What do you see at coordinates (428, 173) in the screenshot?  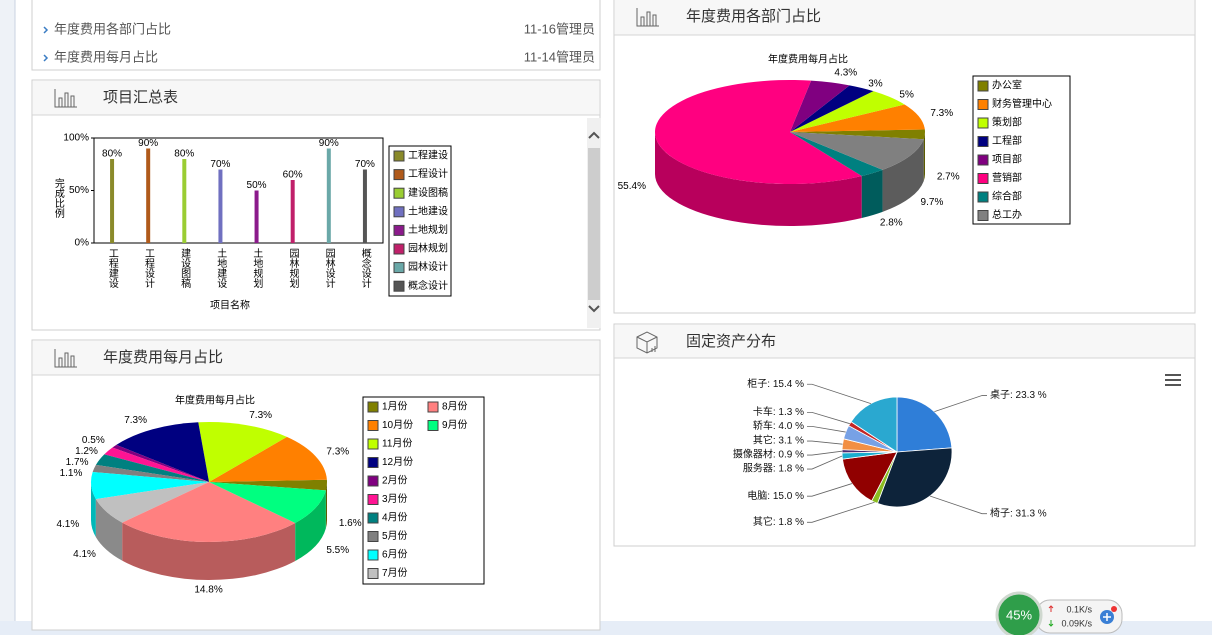 I see `legend-label: 工程设计` at bounding box center [428, 173].